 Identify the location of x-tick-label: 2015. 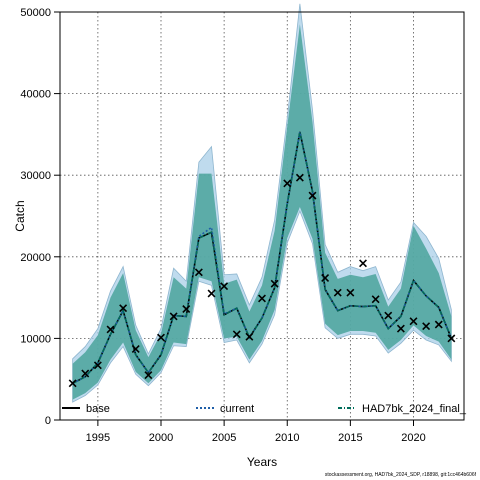
(350, 438).